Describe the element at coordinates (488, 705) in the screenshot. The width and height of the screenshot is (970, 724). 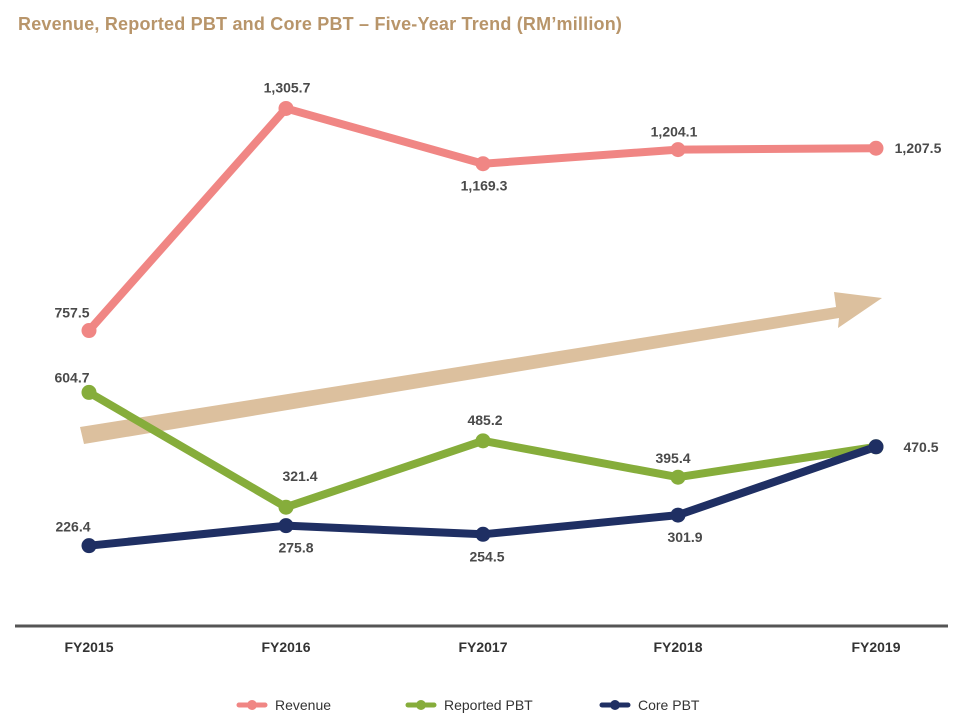
I see `reported-pbt-legend-label: Reported PBT` at that location.